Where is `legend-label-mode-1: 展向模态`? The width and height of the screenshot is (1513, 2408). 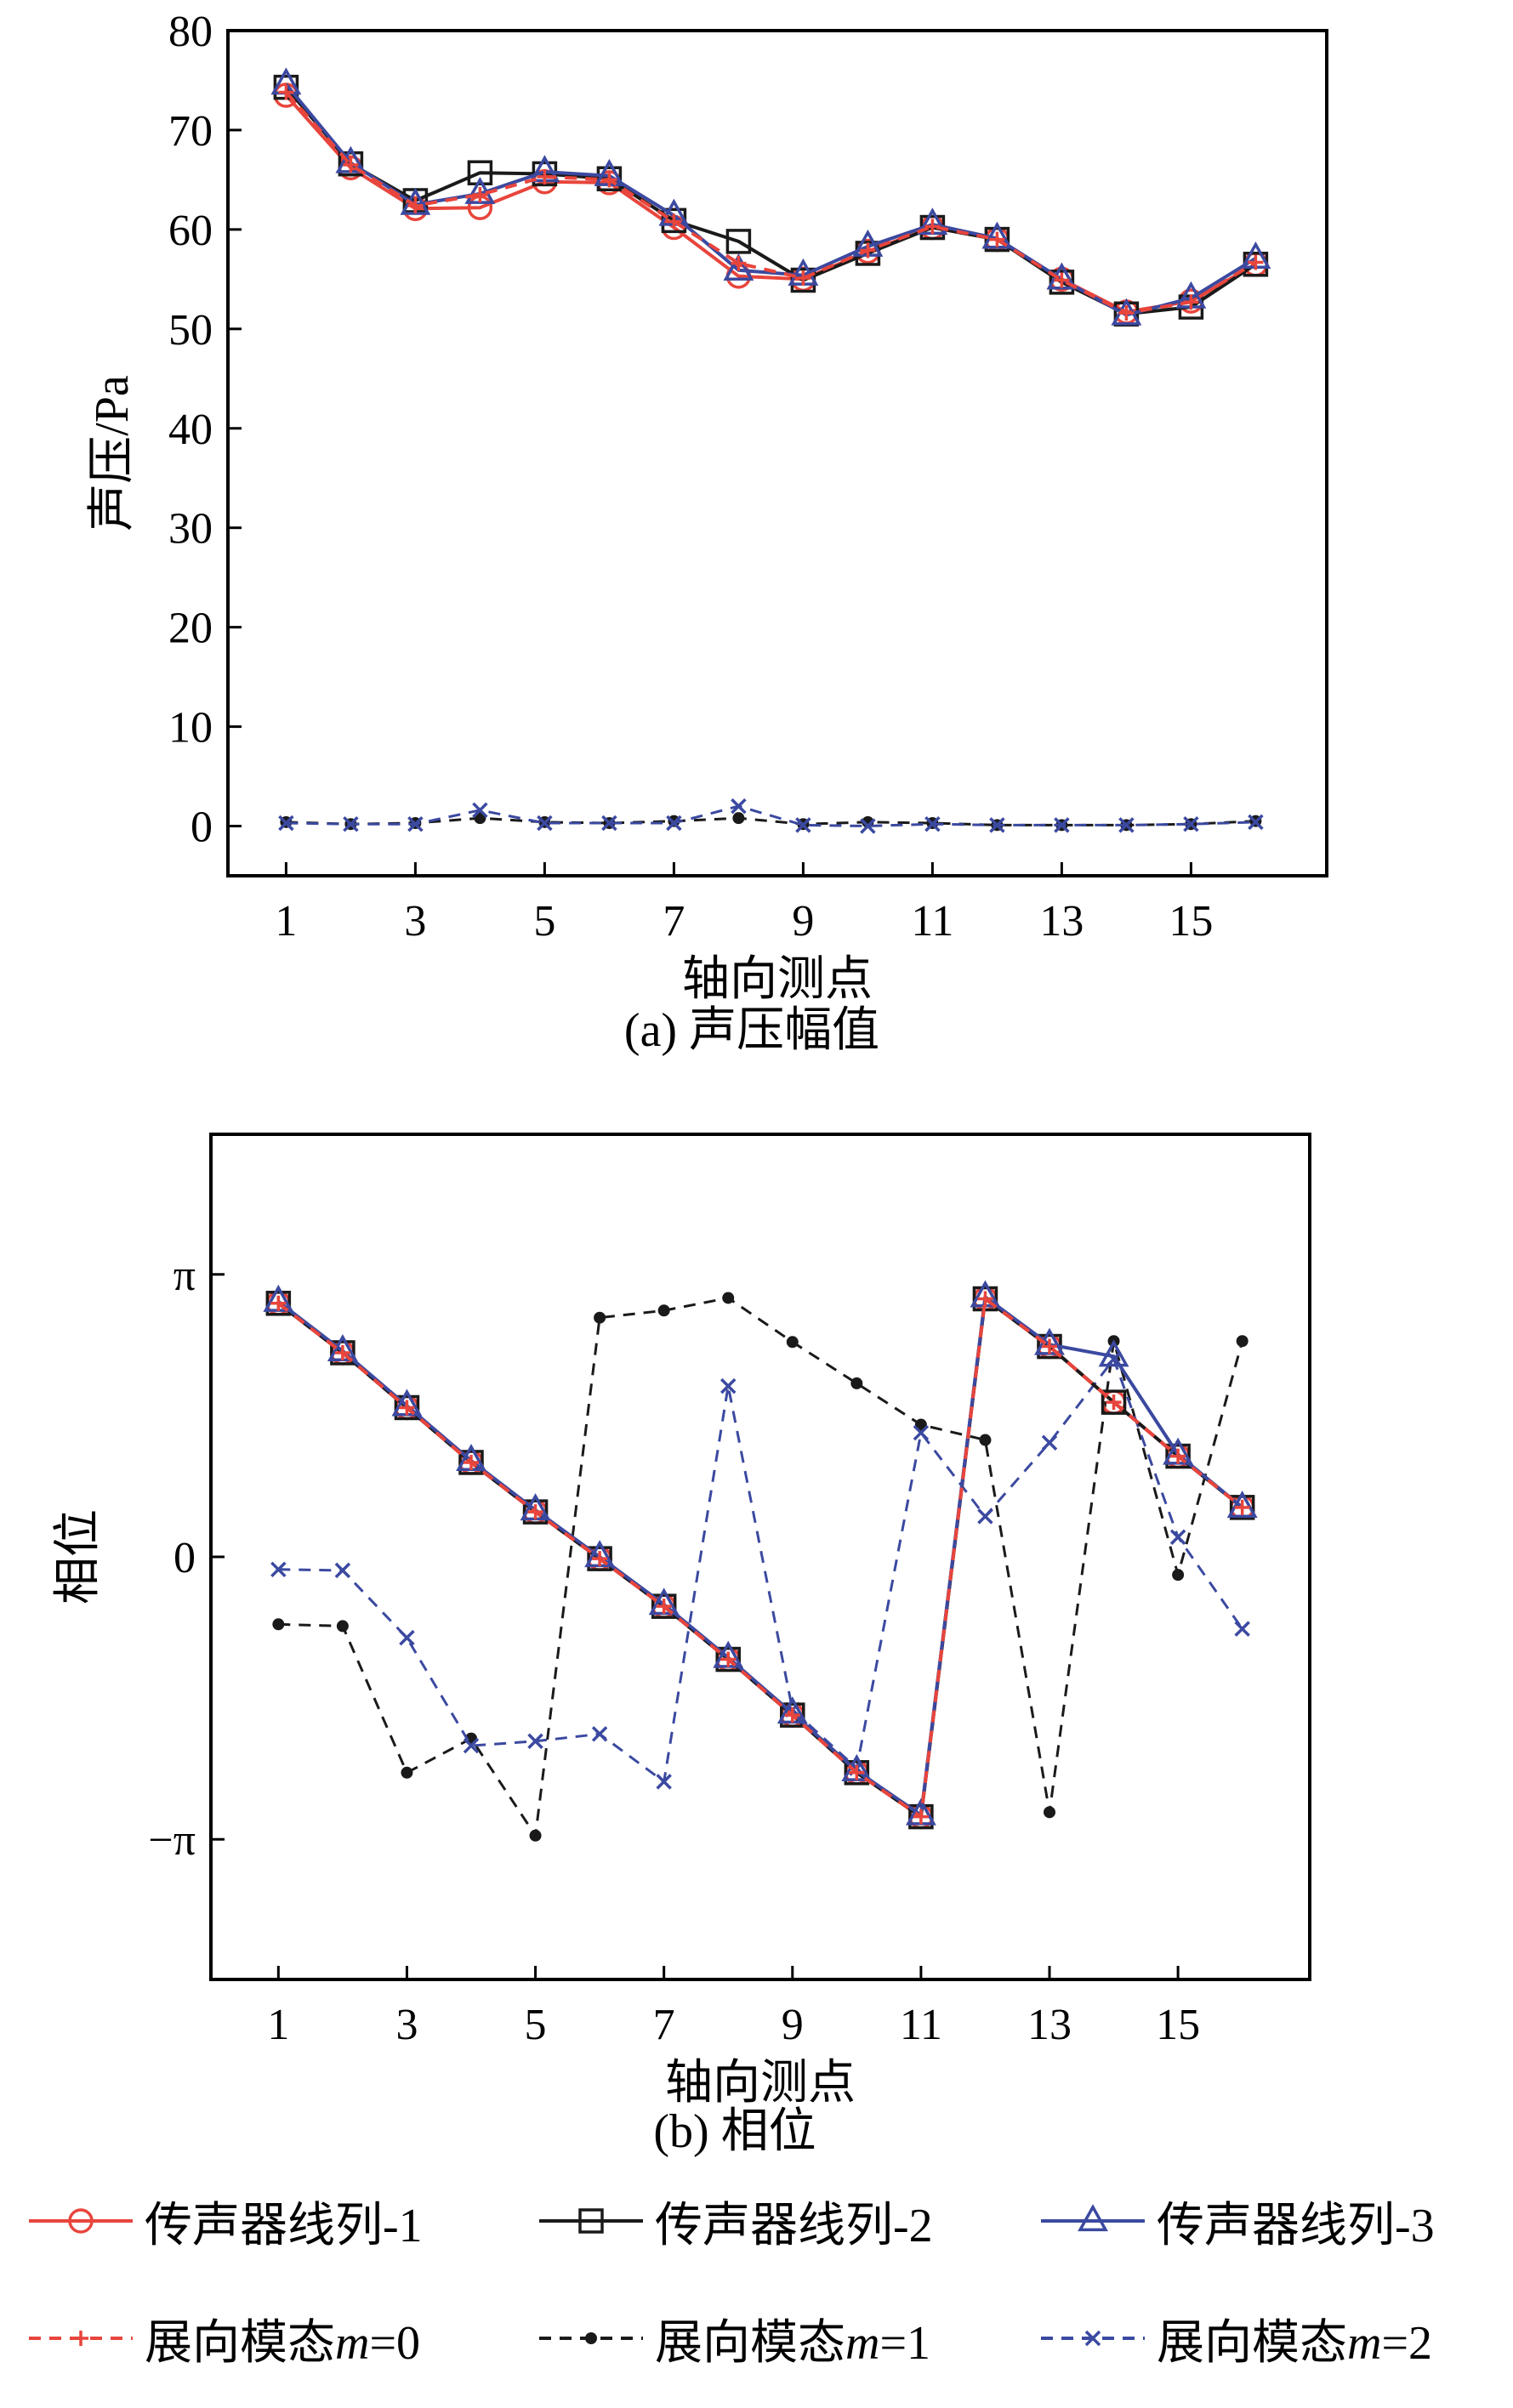 legend-label-mode-1: 展向模态 is located at coordinates (750, 2343).